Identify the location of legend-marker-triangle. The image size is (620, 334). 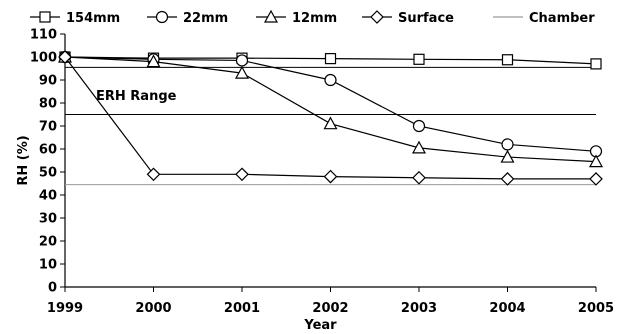
(271, 16).